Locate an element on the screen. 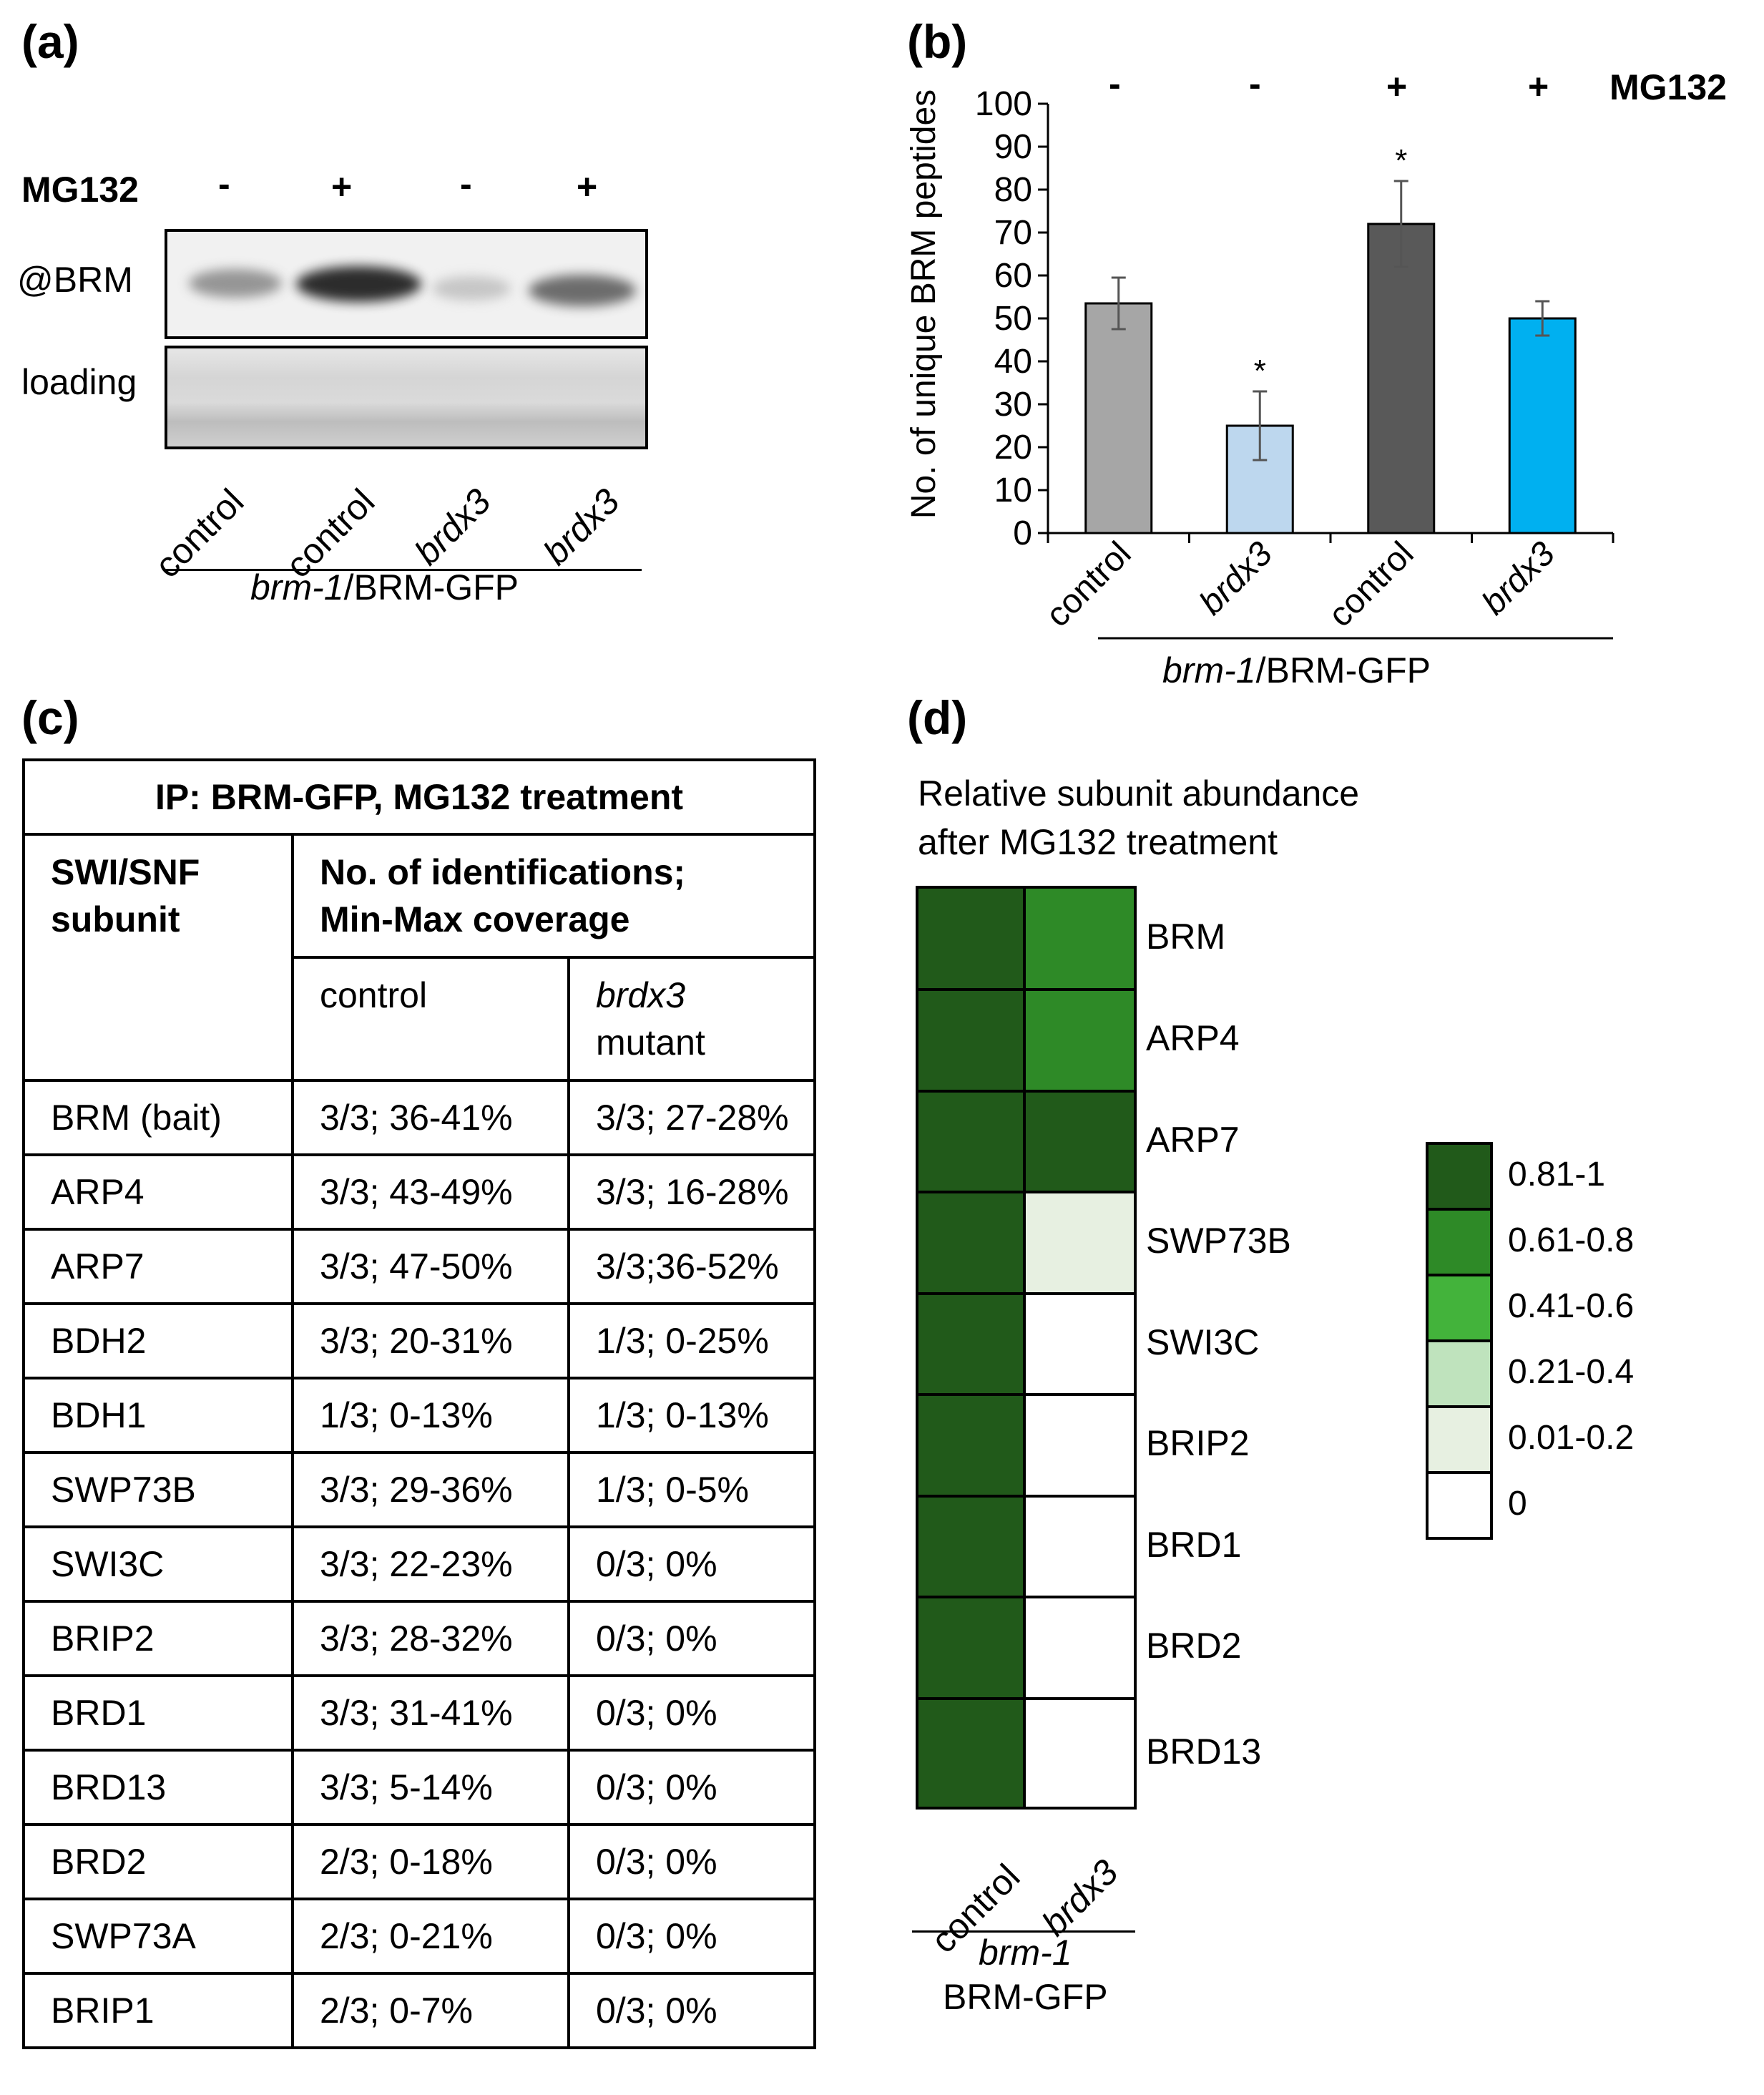  legend-label: 0.01-0.2 is located at coordinates (1572, 1438).